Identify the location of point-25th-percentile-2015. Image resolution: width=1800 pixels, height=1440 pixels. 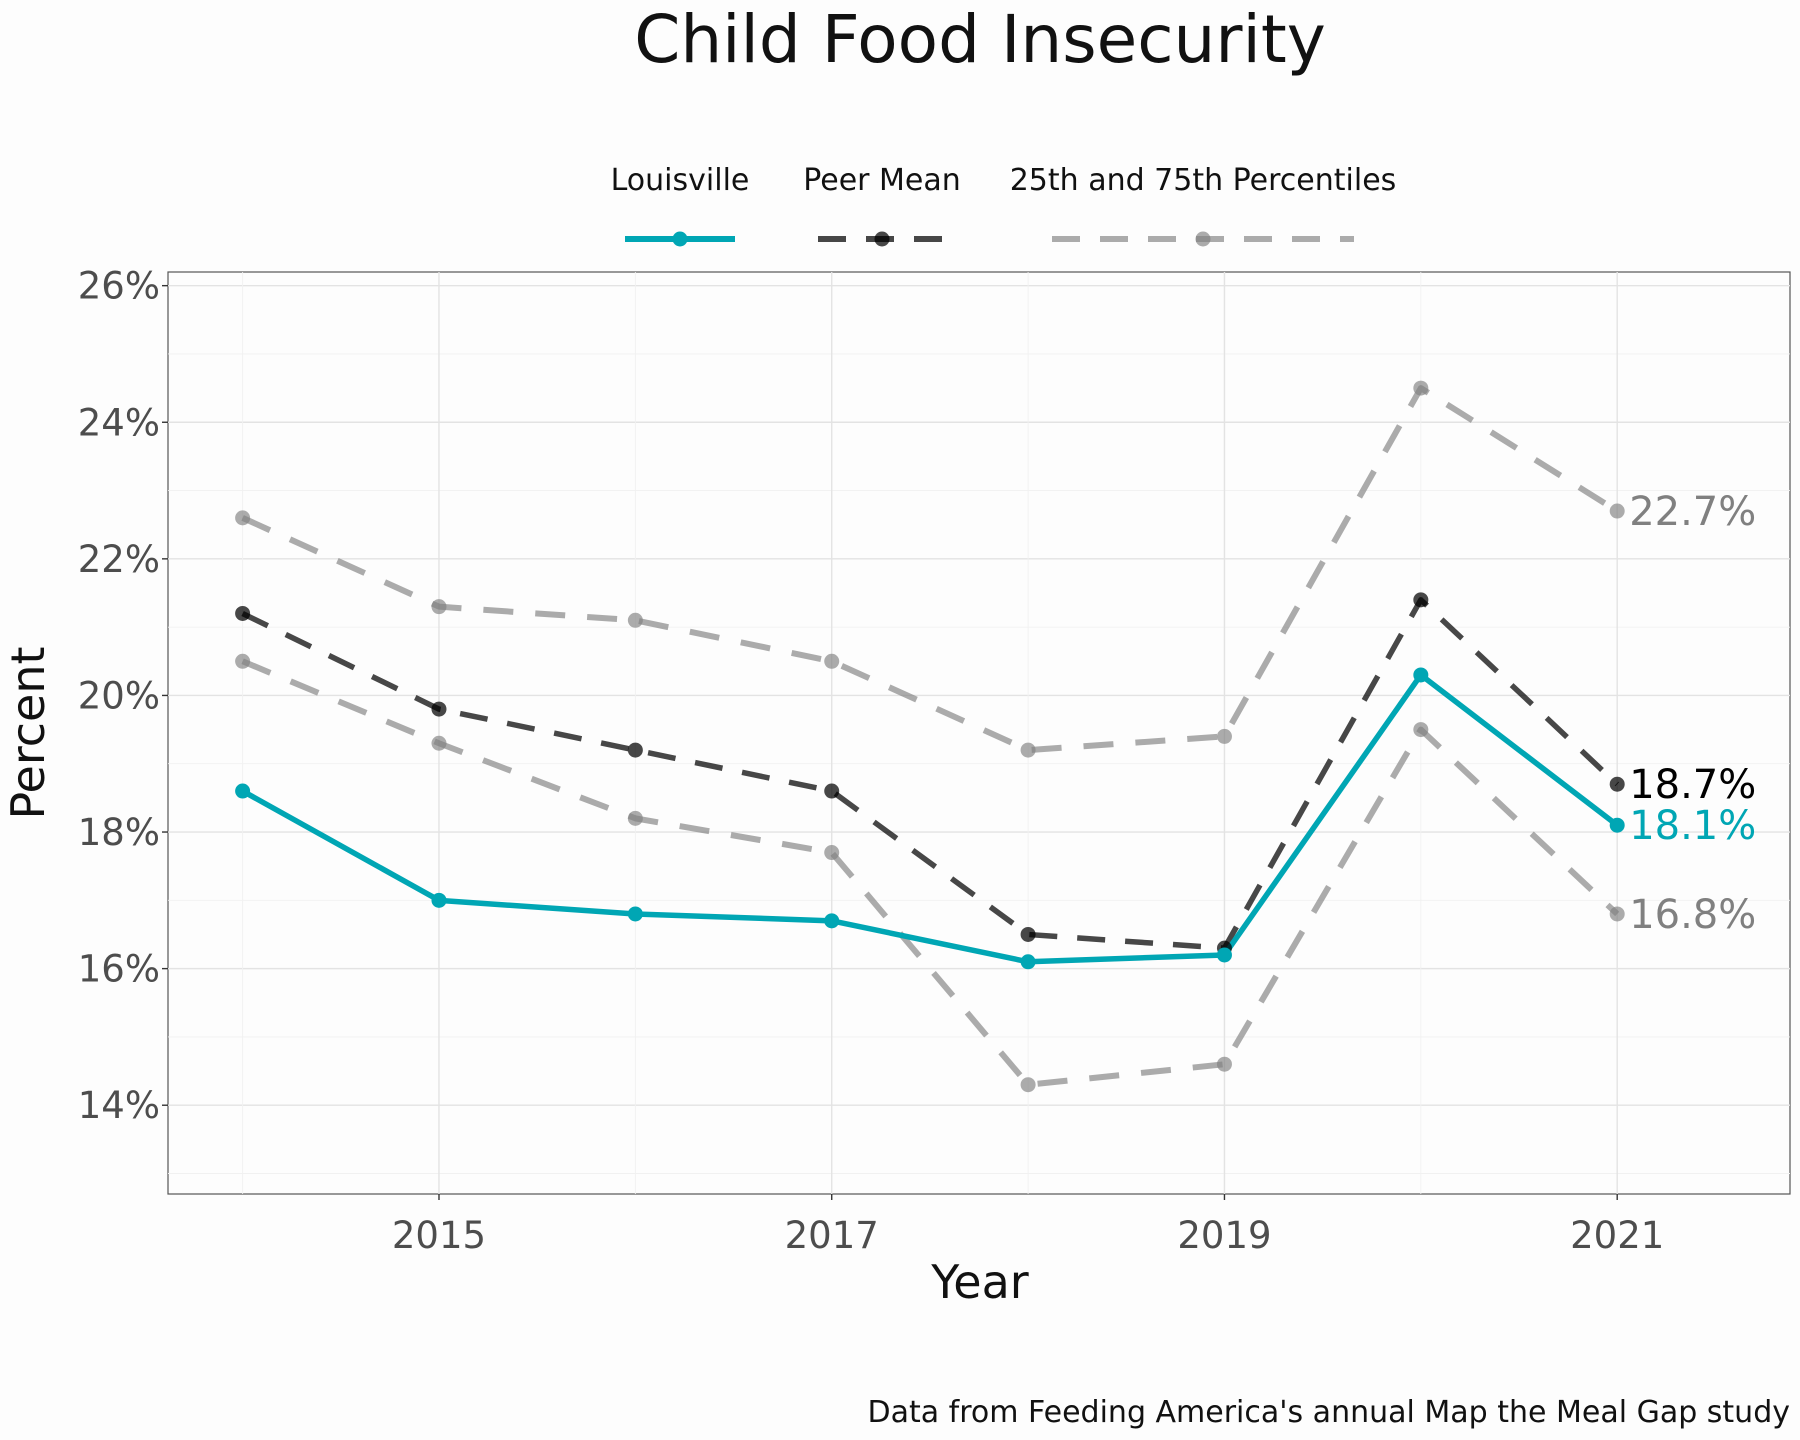
(439, 743).